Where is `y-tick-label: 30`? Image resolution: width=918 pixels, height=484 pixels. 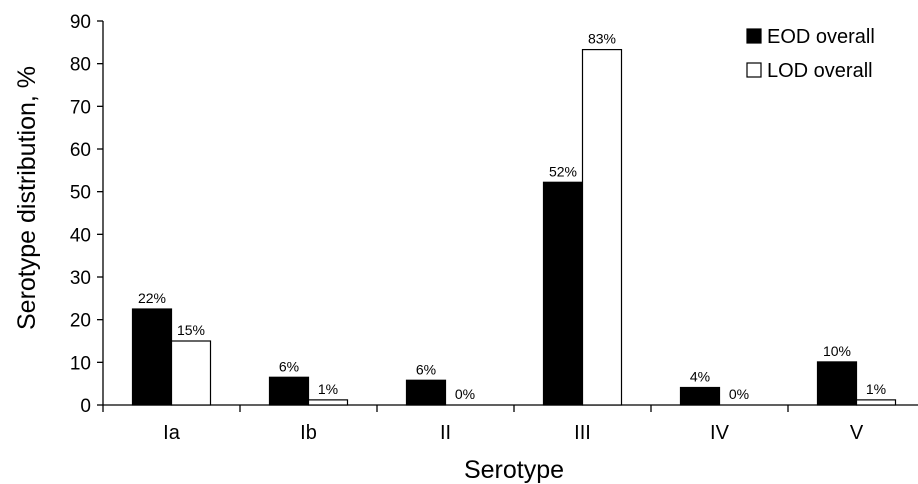
y-tick-label: 30 is located at coordinates (80, 278).